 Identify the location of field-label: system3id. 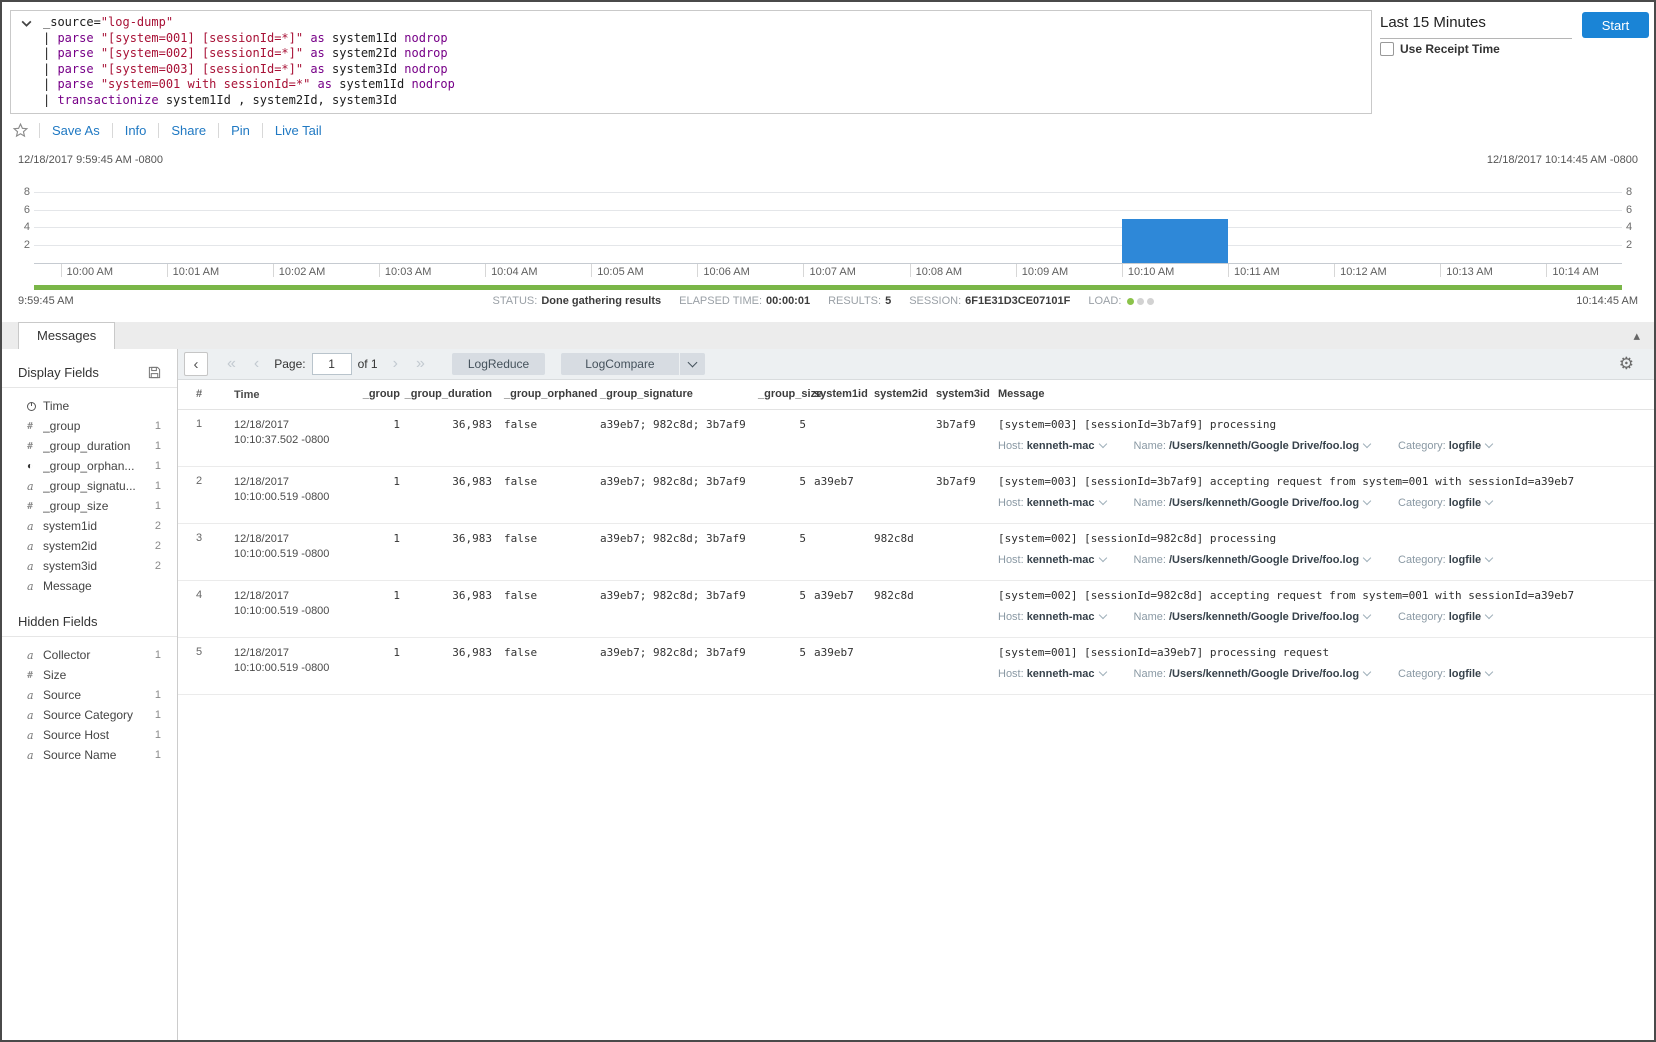
(70, 566).